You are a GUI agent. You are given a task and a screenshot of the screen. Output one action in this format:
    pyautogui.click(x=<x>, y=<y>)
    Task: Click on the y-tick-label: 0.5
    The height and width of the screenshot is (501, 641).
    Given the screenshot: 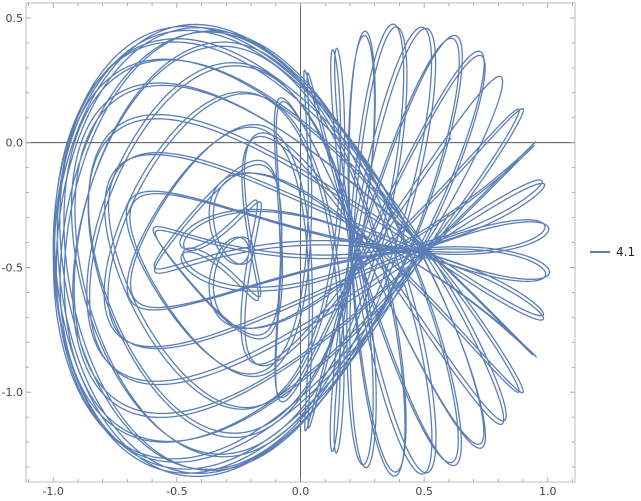 What is the action you would take?
    pyautogui.click(x=15, y=18)
    